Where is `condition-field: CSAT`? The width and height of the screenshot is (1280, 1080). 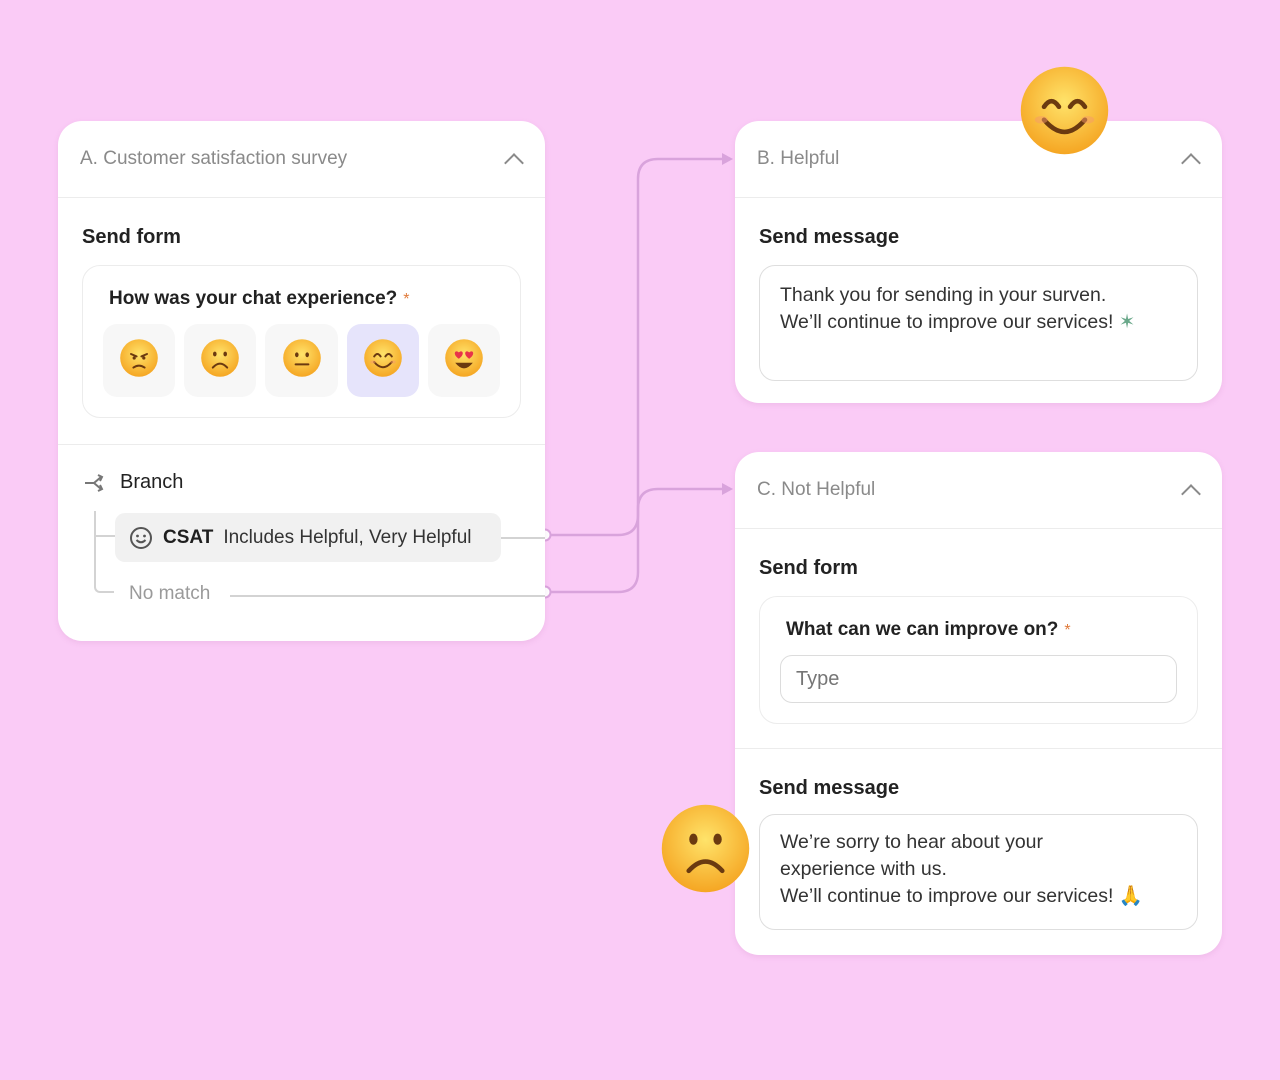 condition-field: CSAT is located at coordinates (188, 537).